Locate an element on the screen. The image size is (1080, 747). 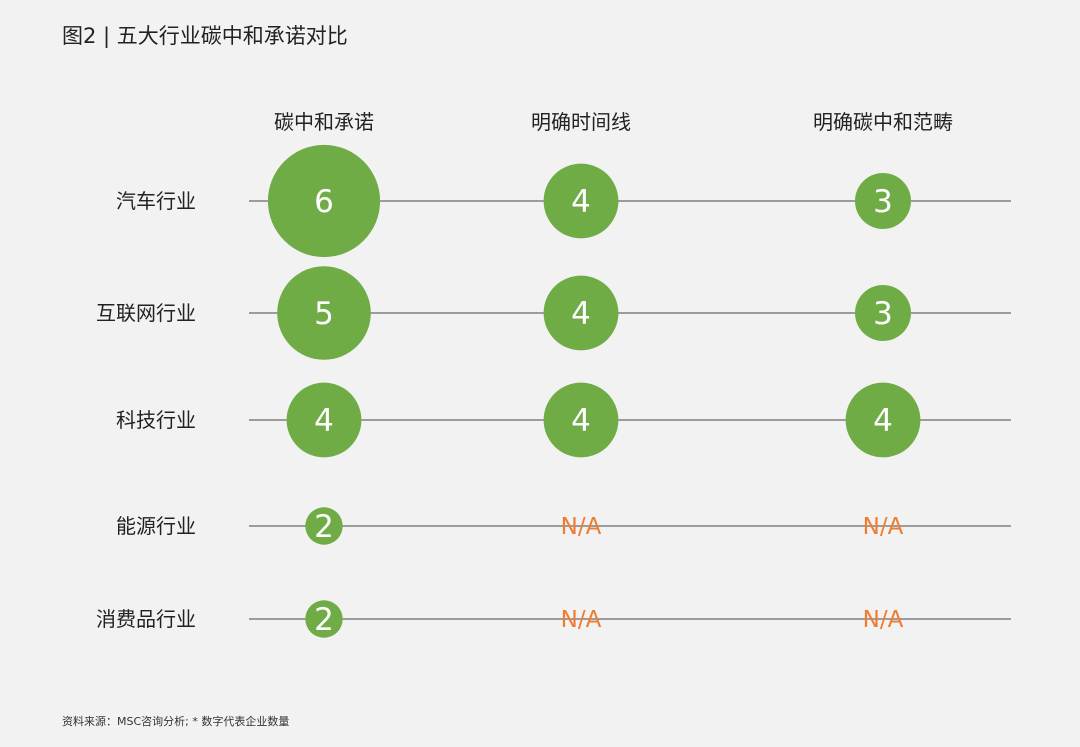
column-header: 明确碳中和范畴 is located at coordinates (883, 122).